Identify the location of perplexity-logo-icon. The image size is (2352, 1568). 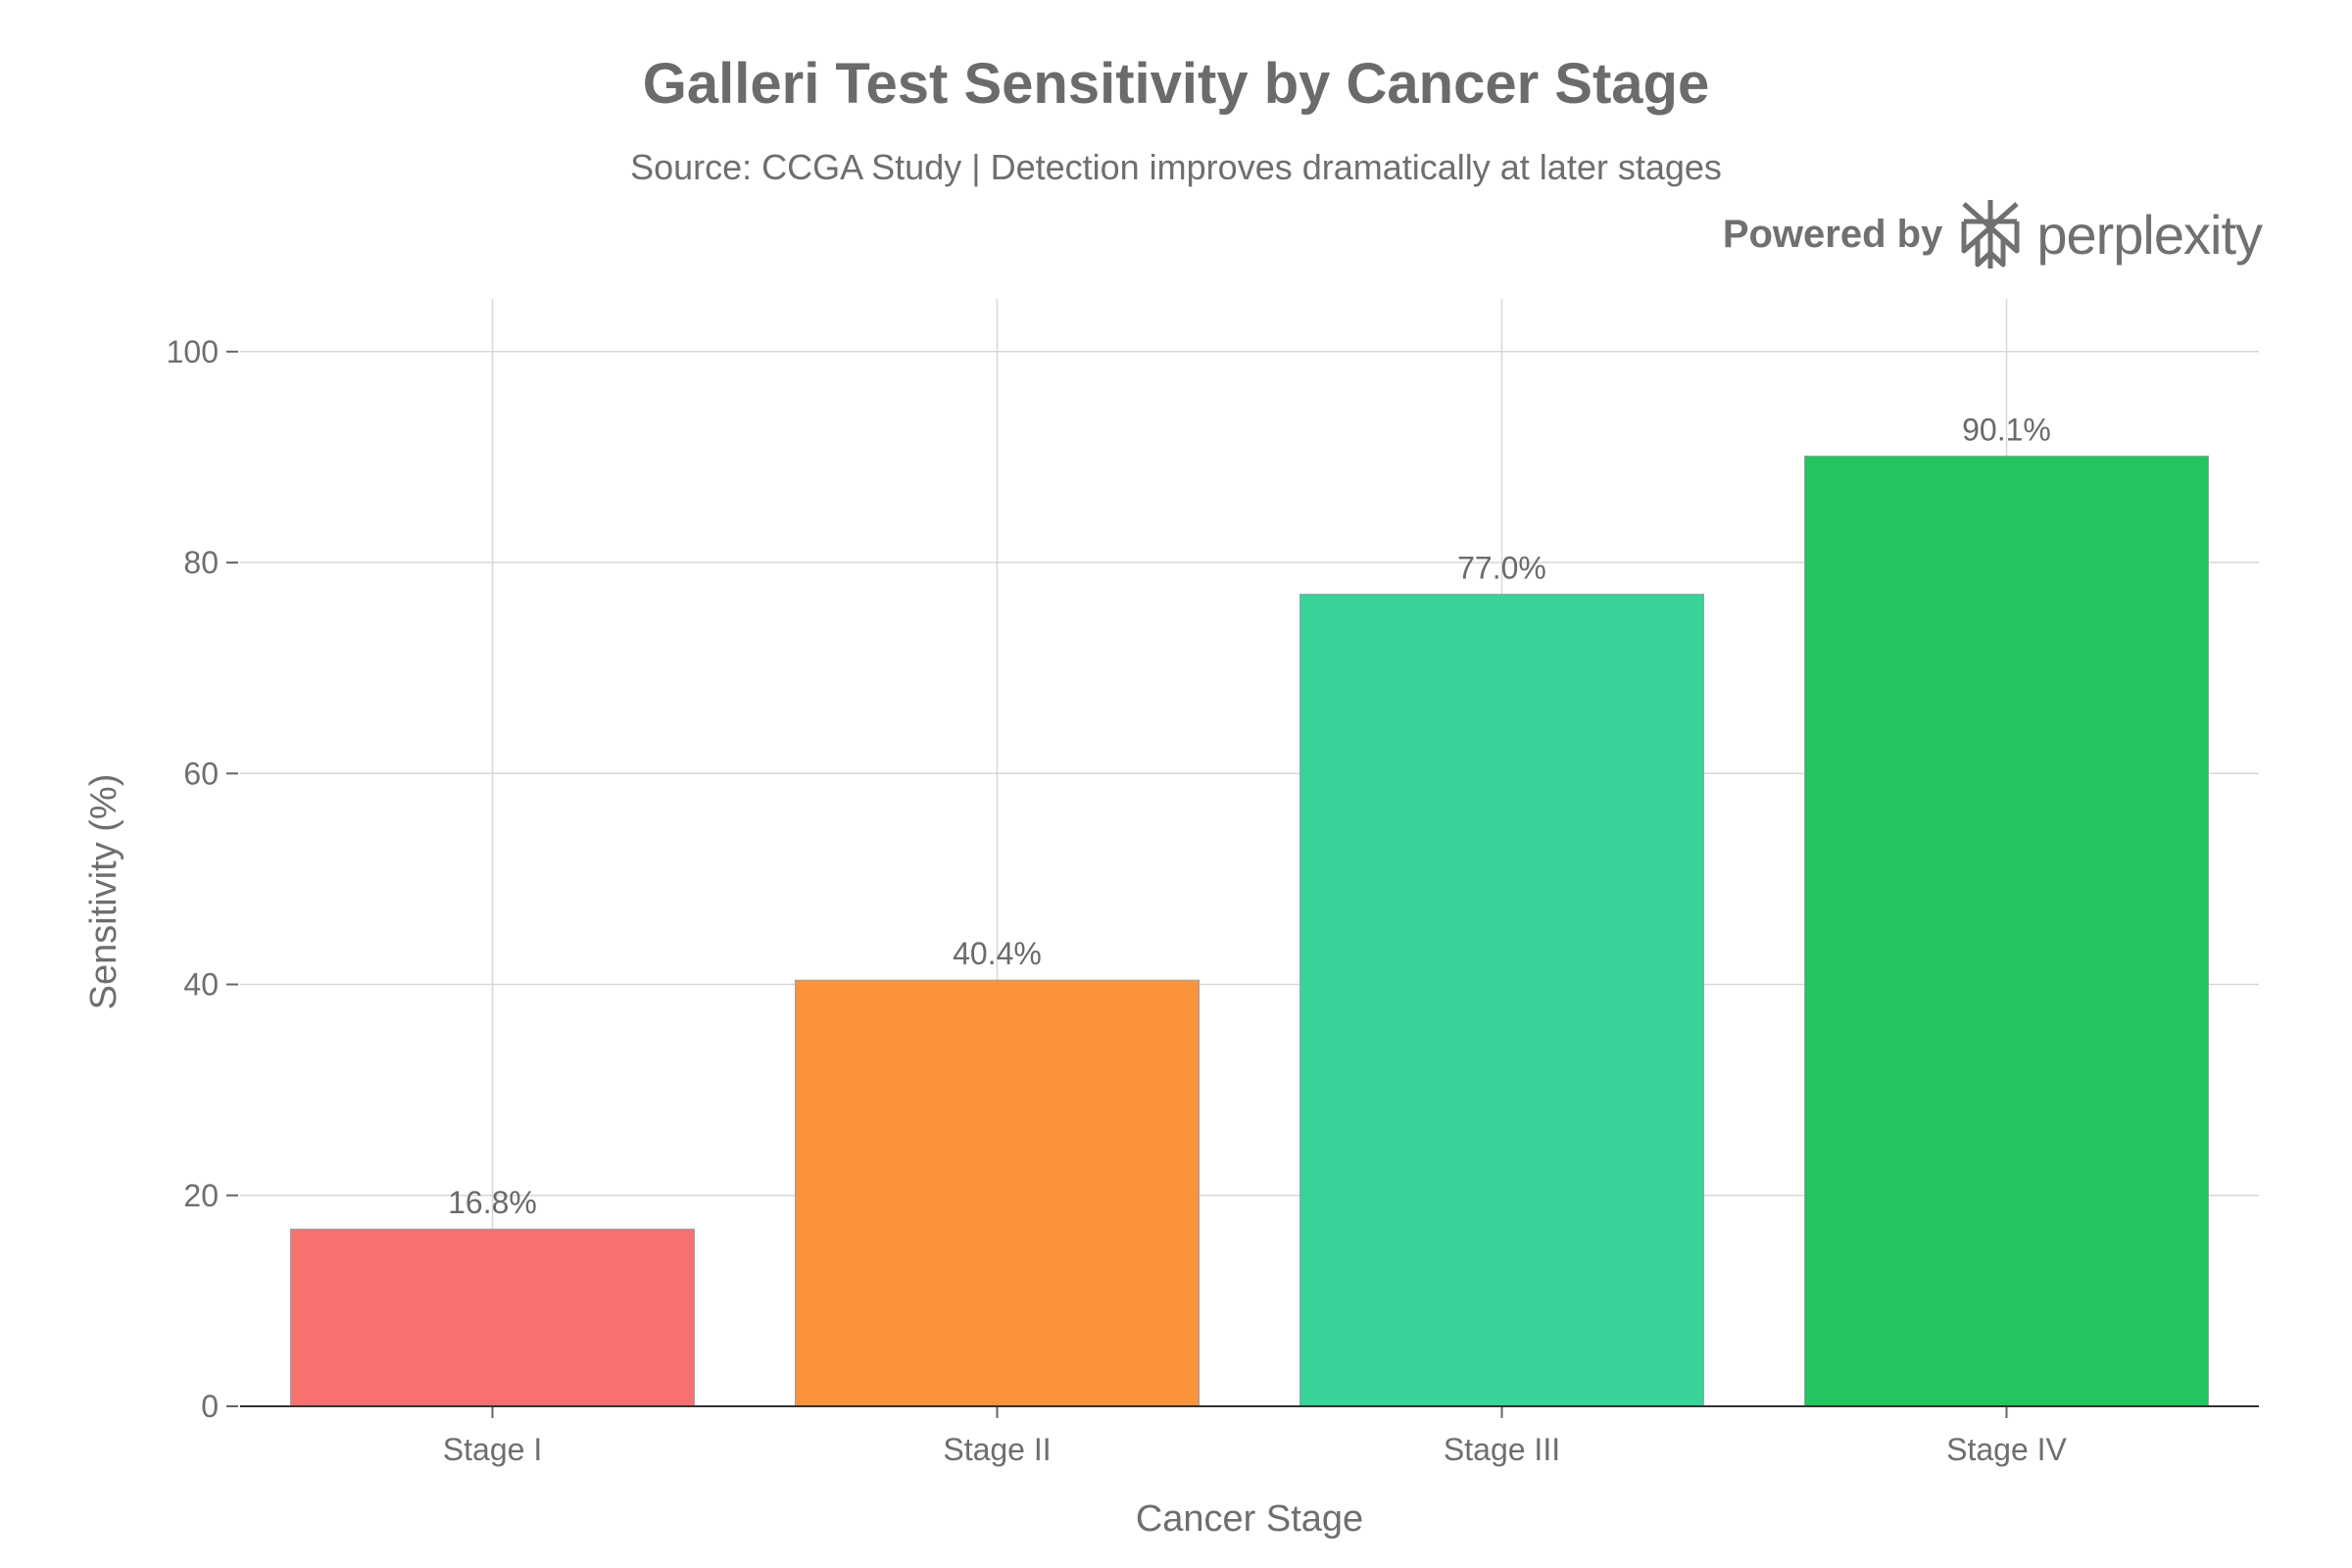
(1990, 234).